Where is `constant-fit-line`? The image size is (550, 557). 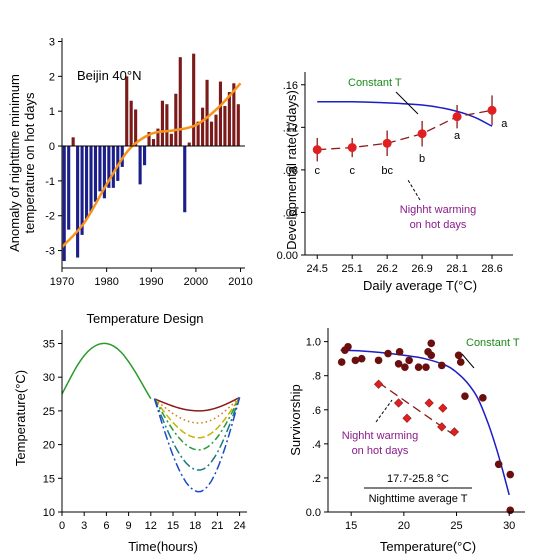 constant-fit-line is located at coordinates (425, 422).